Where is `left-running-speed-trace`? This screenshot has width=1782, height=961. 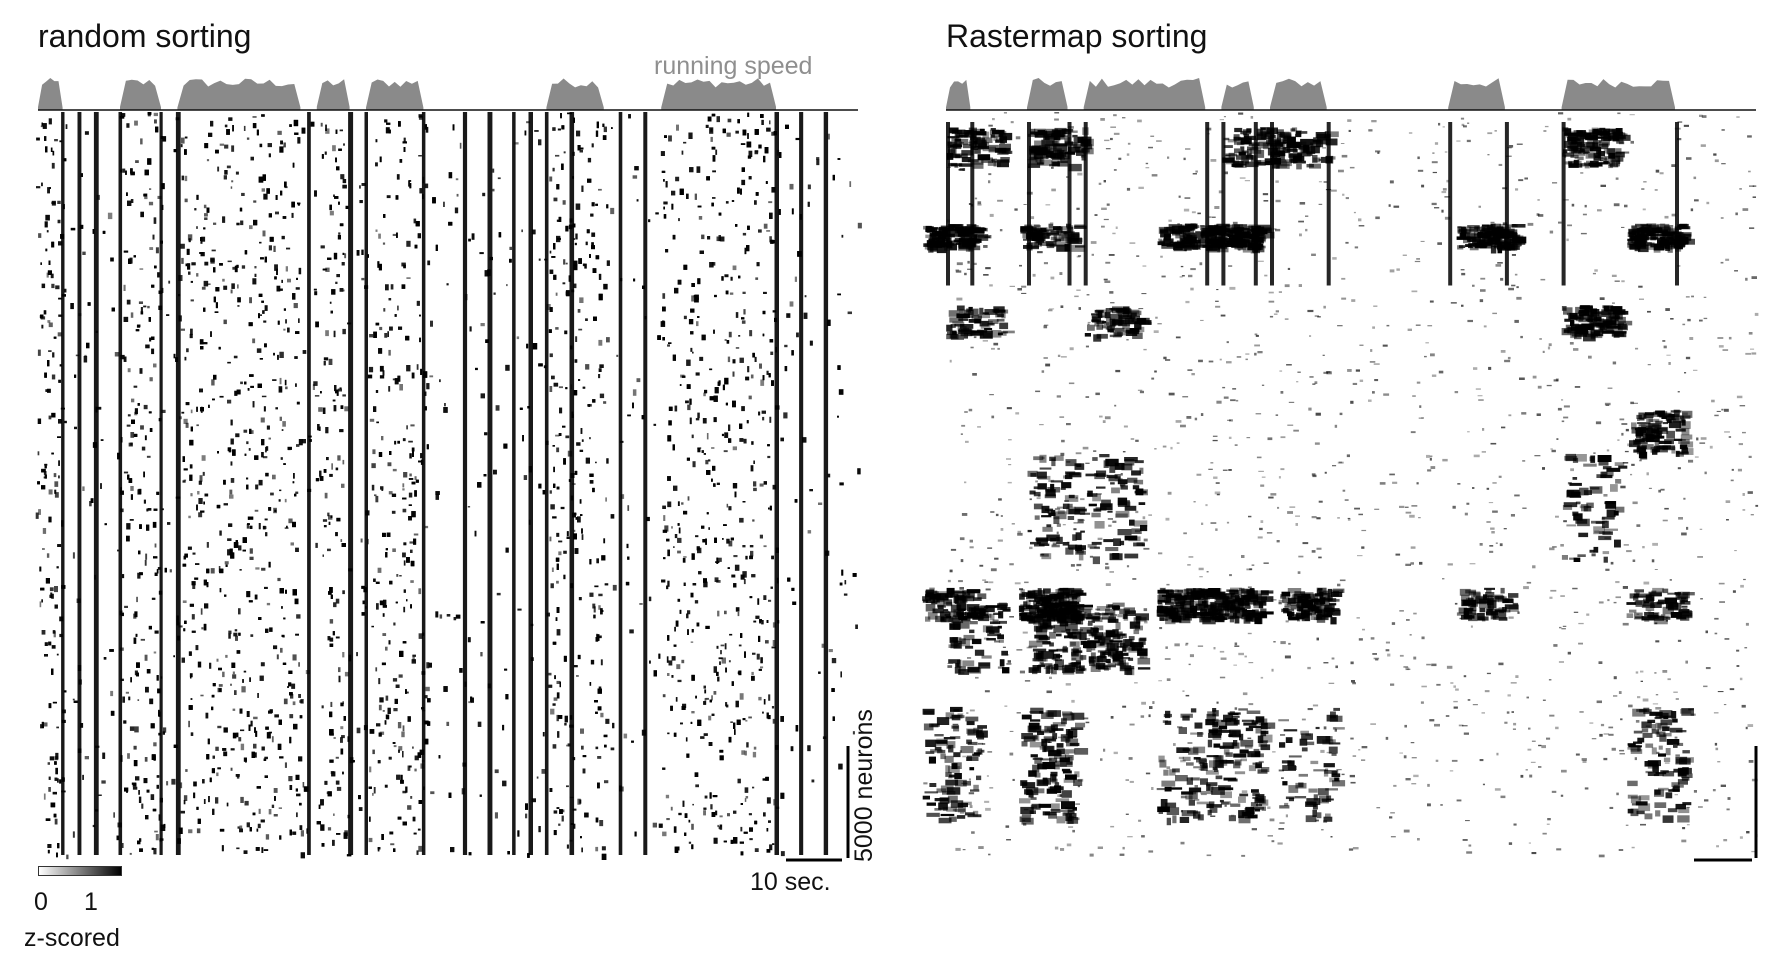 left-running-speed-trace is located at coordinates (448, 94).